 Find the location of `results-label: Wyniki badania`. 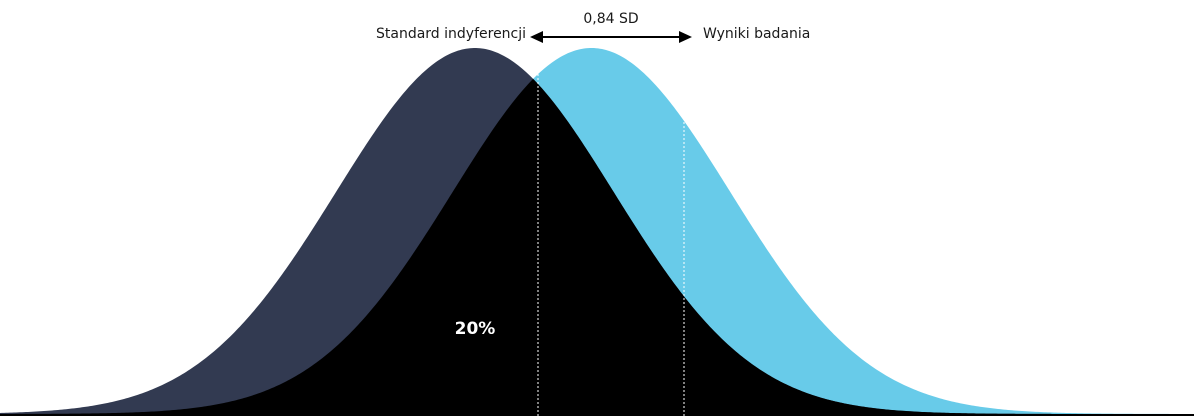

results-label: Wyniki badania is located at coordinates (756, 34).